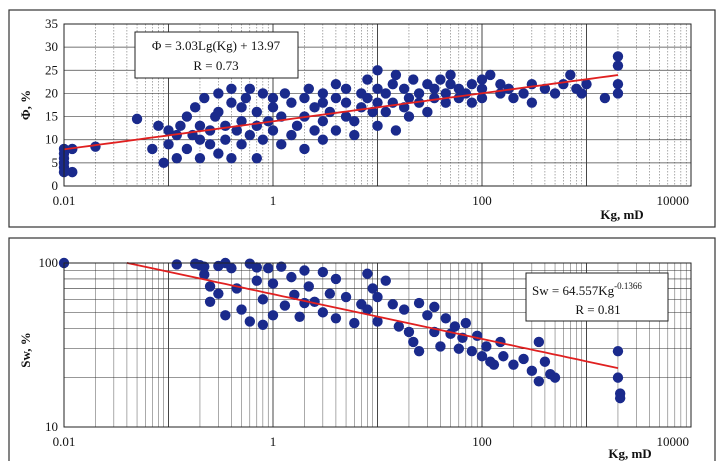 Image resolution: width=721 pixels, height=461 pixels. What do you see at coordinates (49, 262) in the screenshot?
I see `saturation-y-tick-label: 100` at bounding box center [49, 262].